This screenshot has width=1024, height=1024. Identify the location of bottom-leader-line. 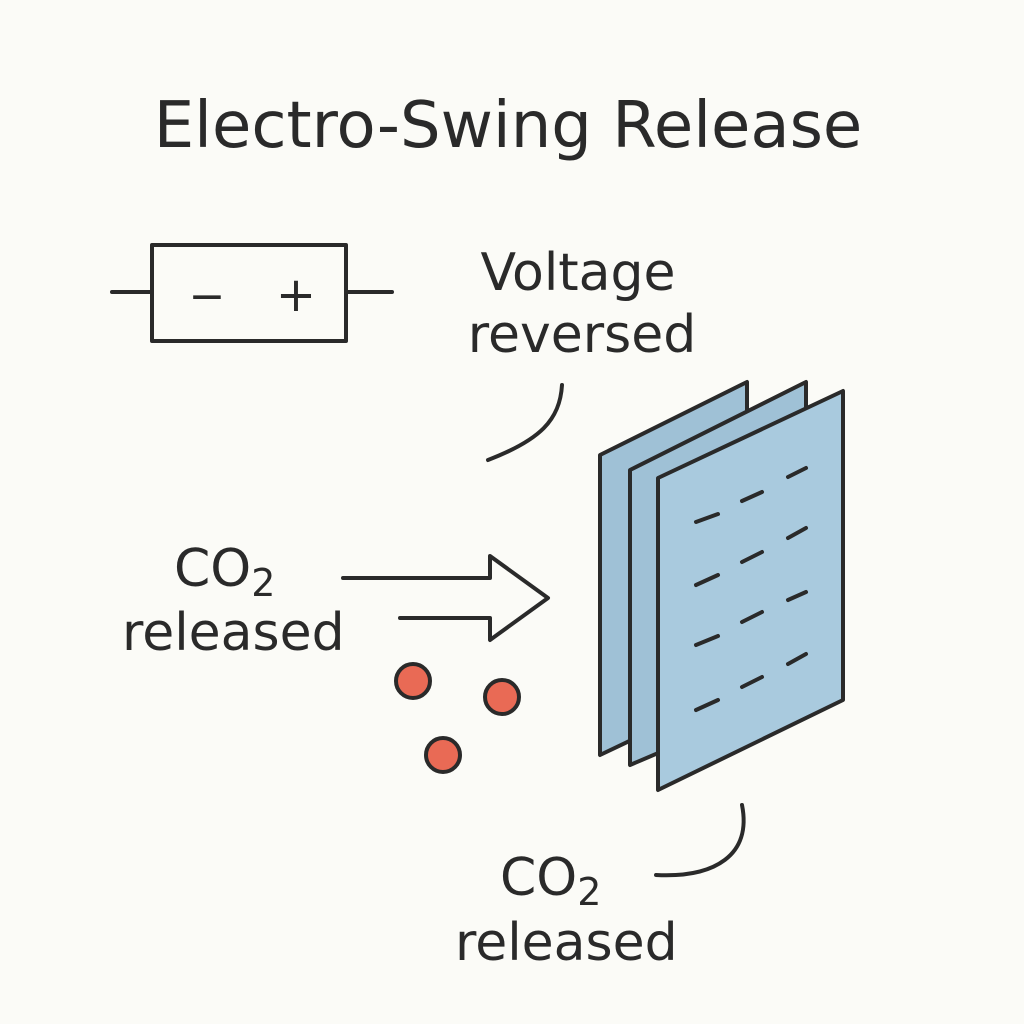
(700, 840).